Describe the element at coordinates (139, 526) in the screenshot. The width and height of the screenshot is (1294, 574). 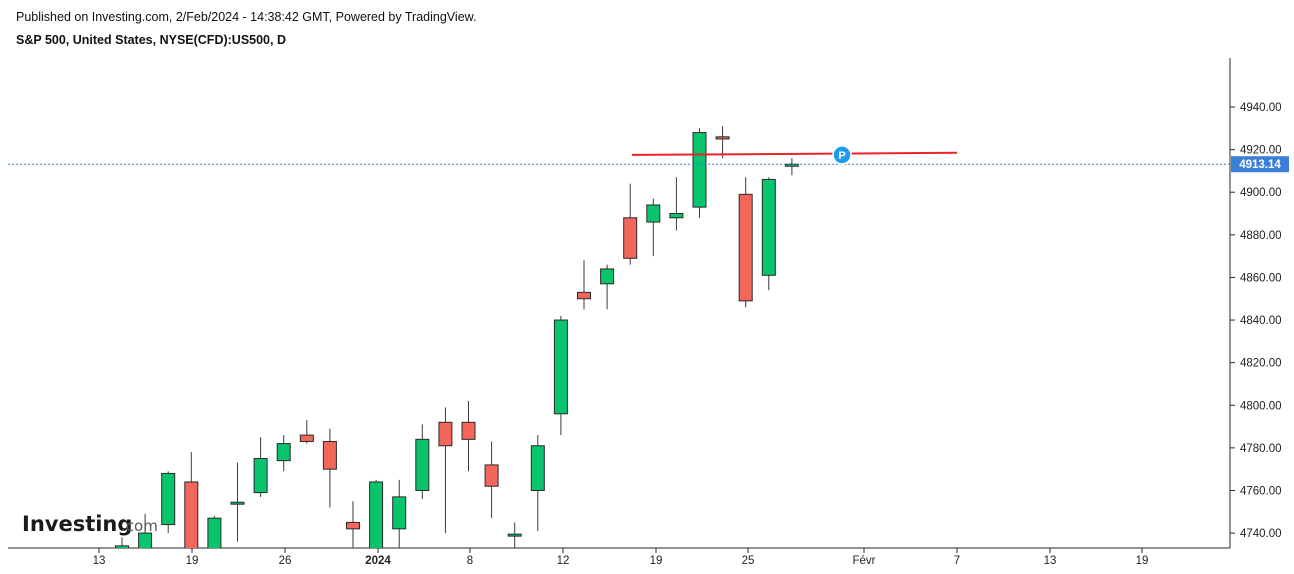
I see `logo-suffix: .com` at that location.